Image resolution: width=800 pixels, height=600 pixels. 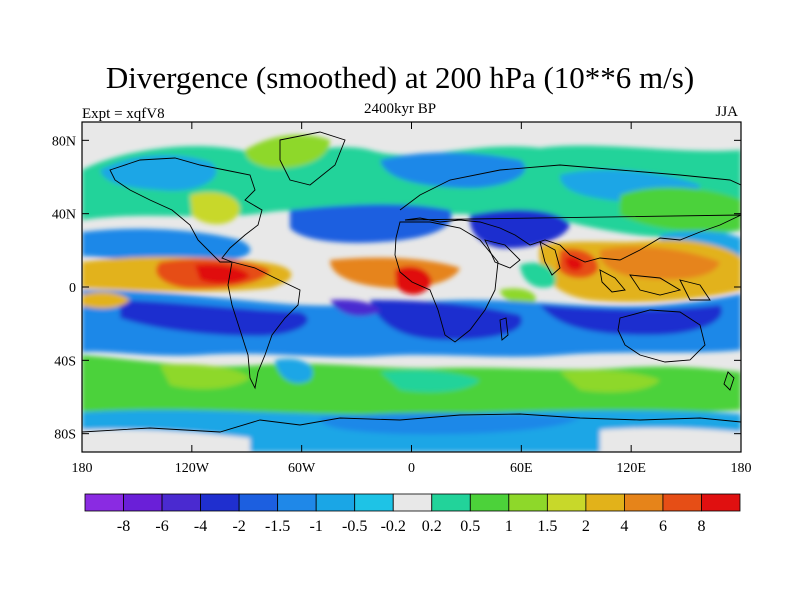 I want to click on colorbar-label: -8, so click(x=123, y=526).